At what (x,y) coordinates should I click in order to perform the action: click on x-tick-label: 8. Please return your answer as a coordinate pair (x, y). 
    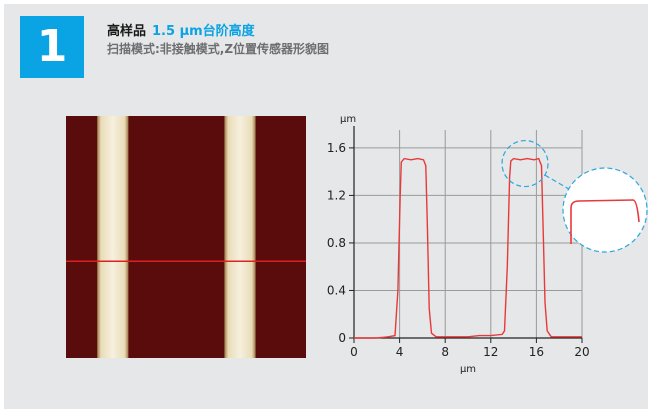
    Looking at the image, I should click on (445, 352).